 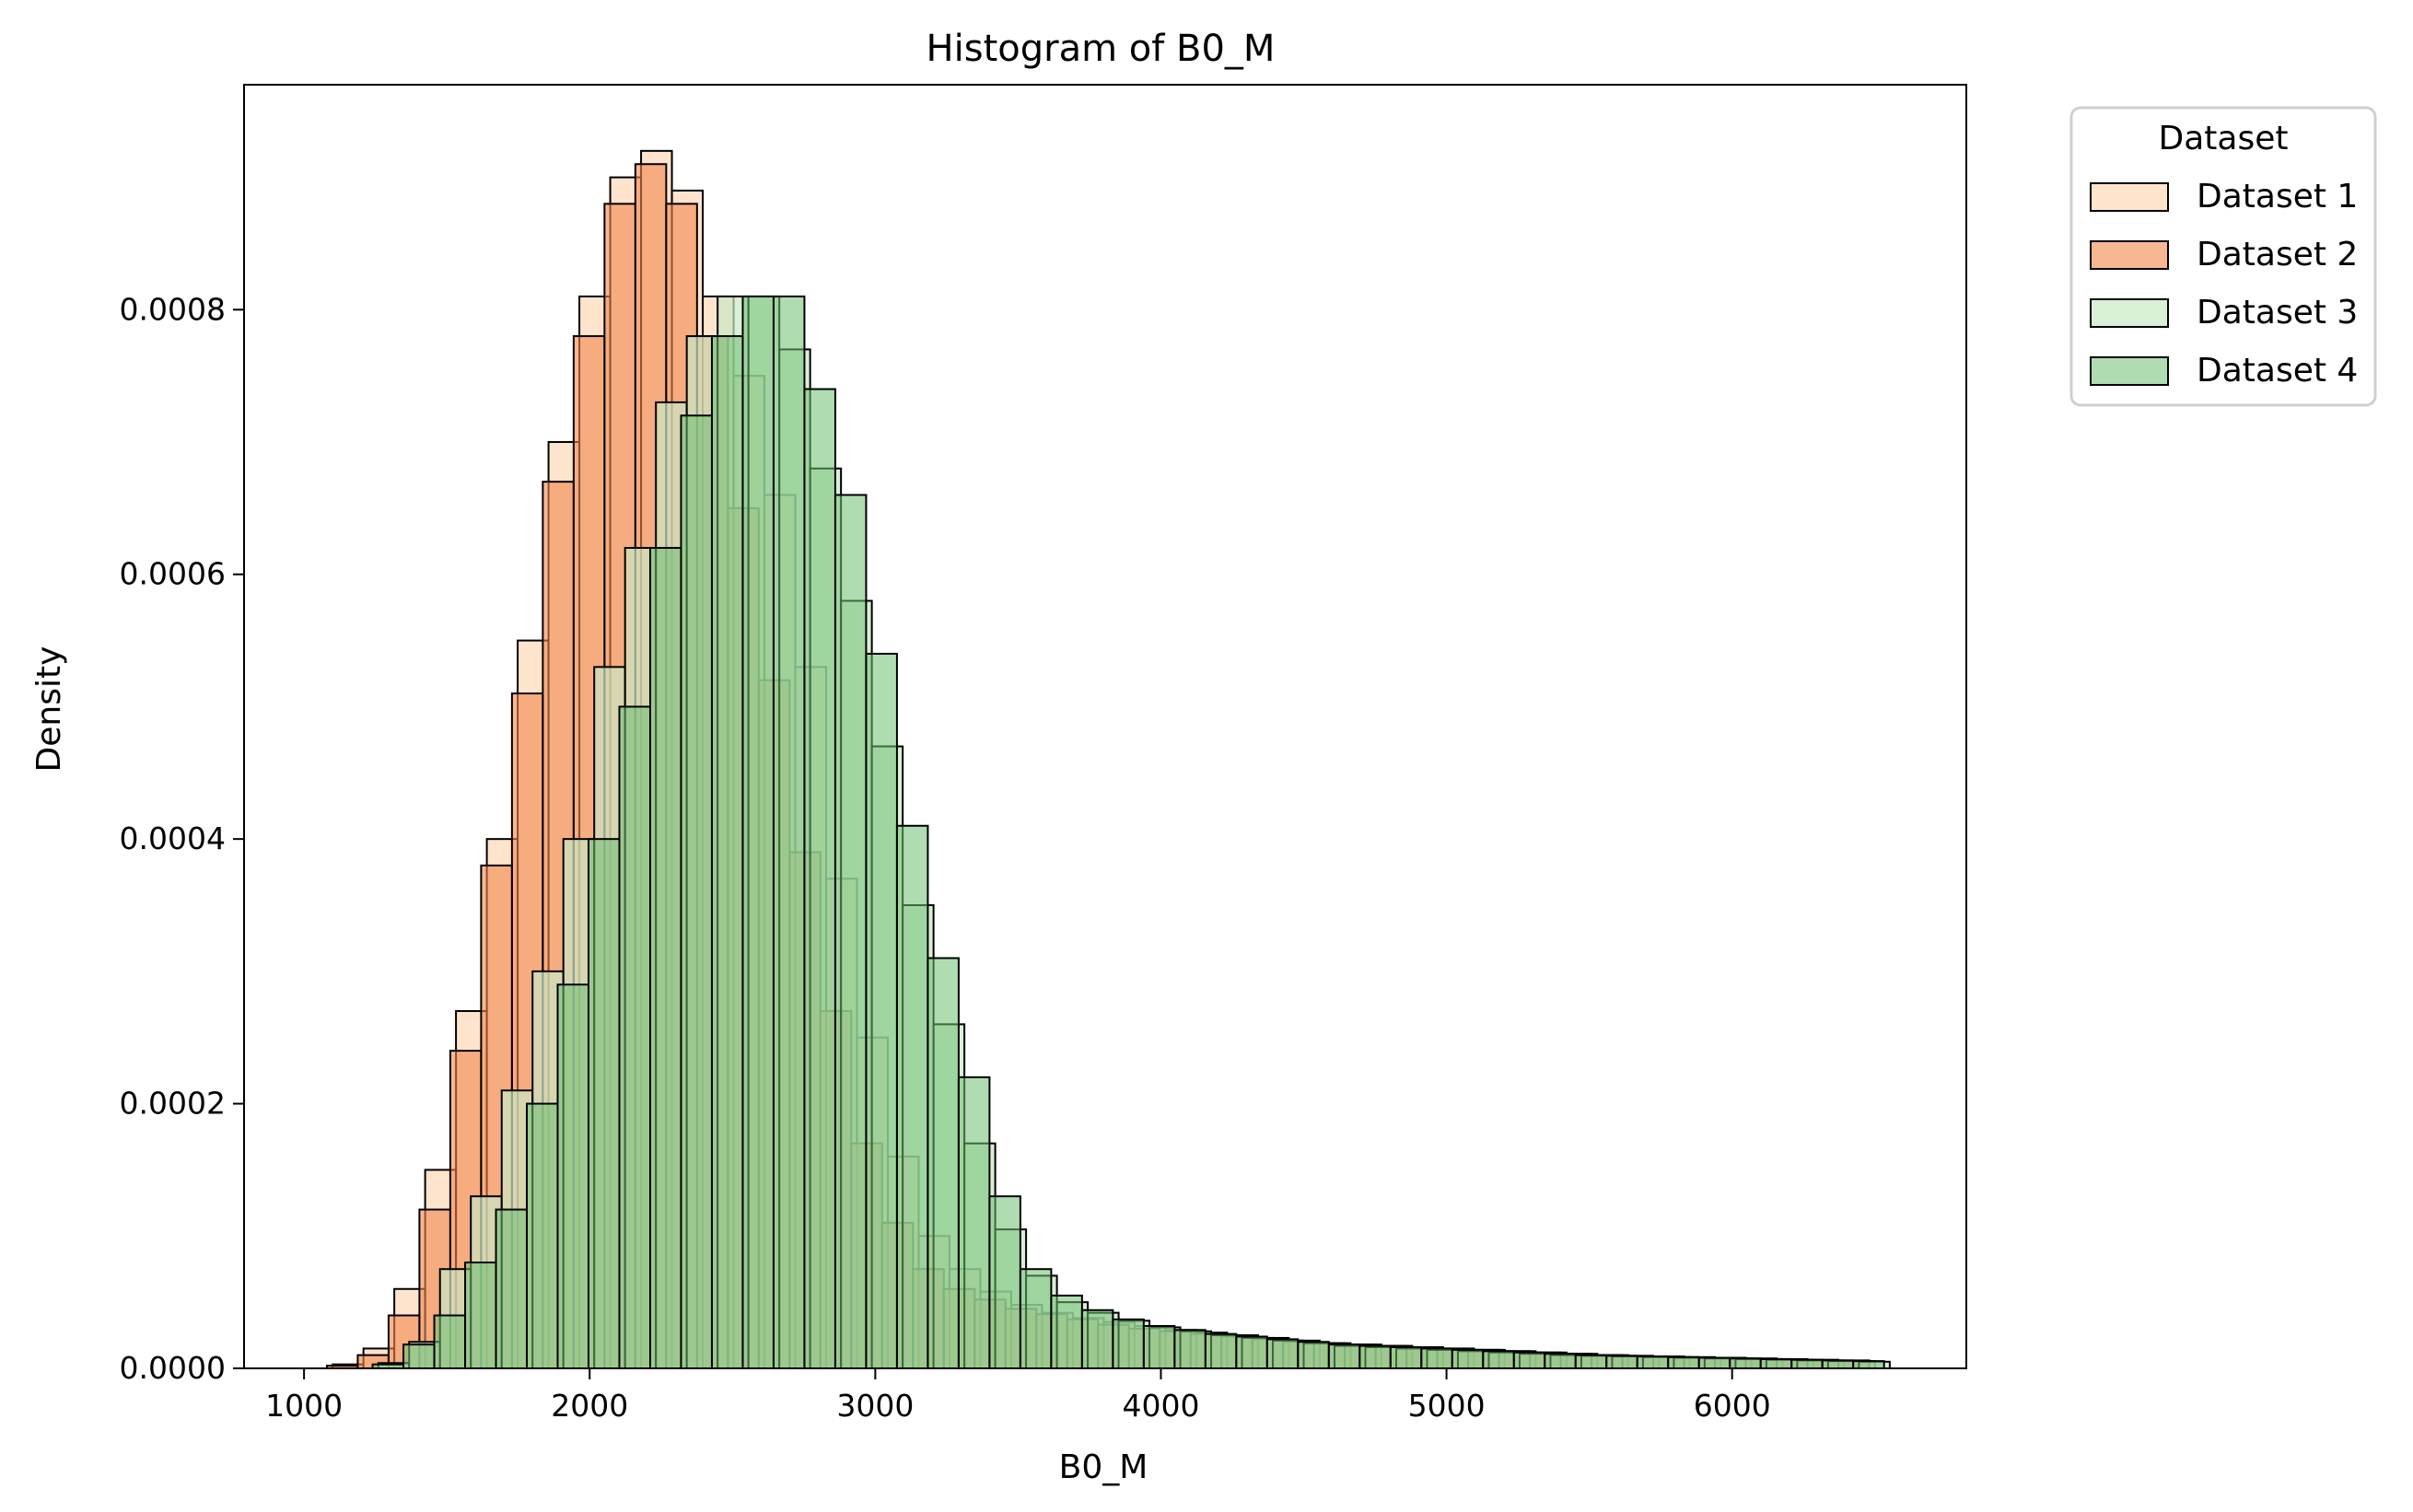 What do you see at coordinates (2224, 284) in the screenshot?
I see `legend-items: Dataset 1 Dataset 2 Dataset 3 Dataset 4` at bounding box center [2224, 284].